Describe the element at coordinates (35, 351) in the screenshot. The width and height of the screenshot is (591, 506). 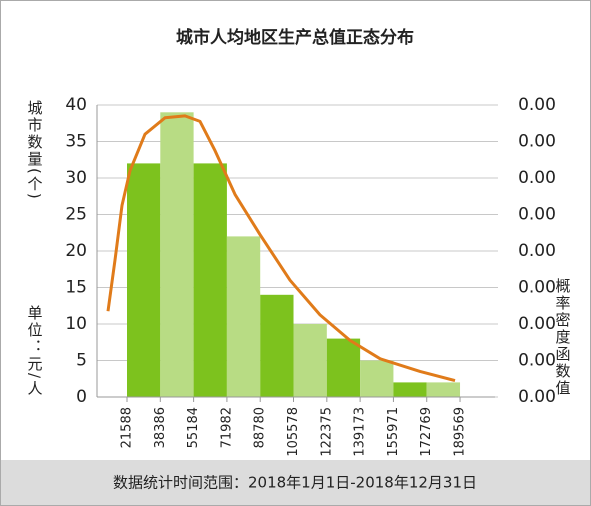
I see `unit-label: 单位：元/人` at that location.